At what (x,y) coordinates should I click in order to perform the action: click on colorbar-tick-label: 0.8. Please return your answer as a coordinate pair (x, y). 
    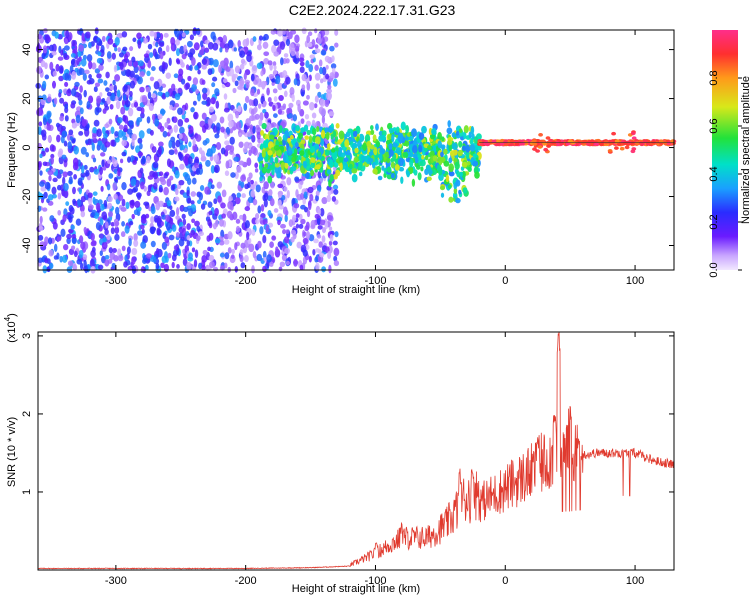
    Looking at the image, I should click on (714, 77).